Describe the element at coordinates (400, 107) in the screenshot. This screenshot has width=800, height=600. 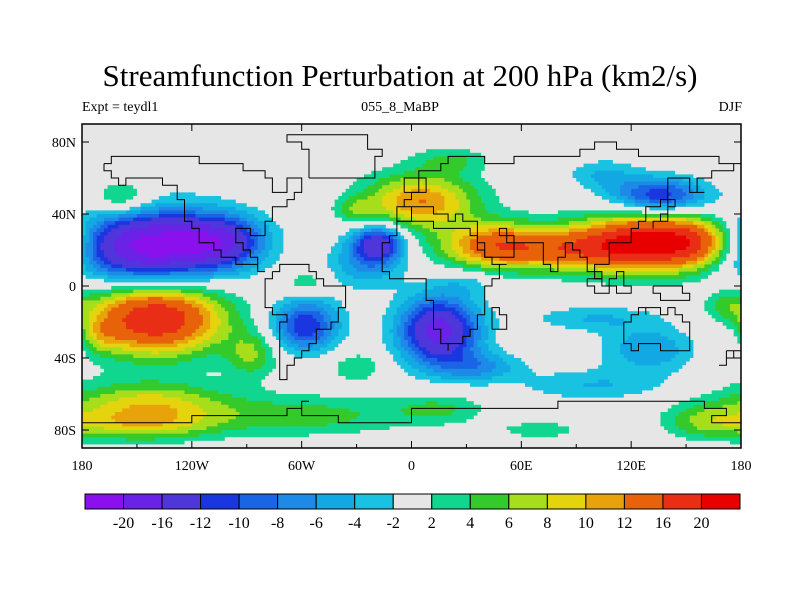
I see `center-string: 055_8_MaBP` at that location.